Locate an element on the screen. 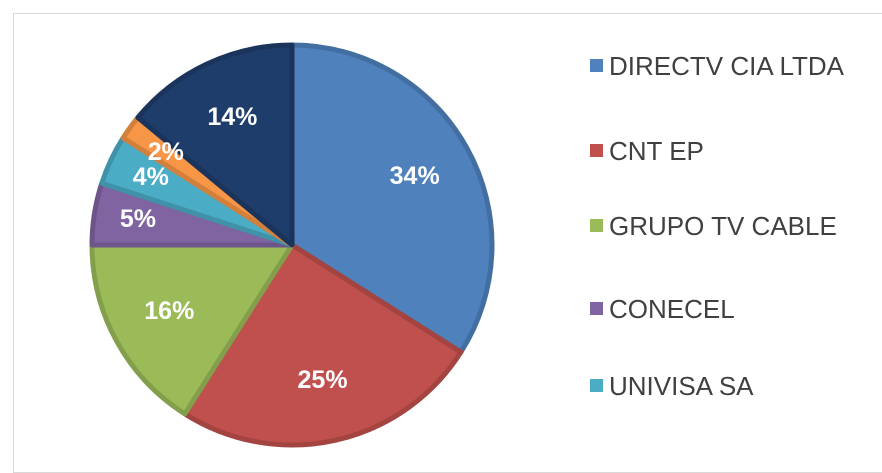  data-label: 34% is located at coordinates (415, 176).